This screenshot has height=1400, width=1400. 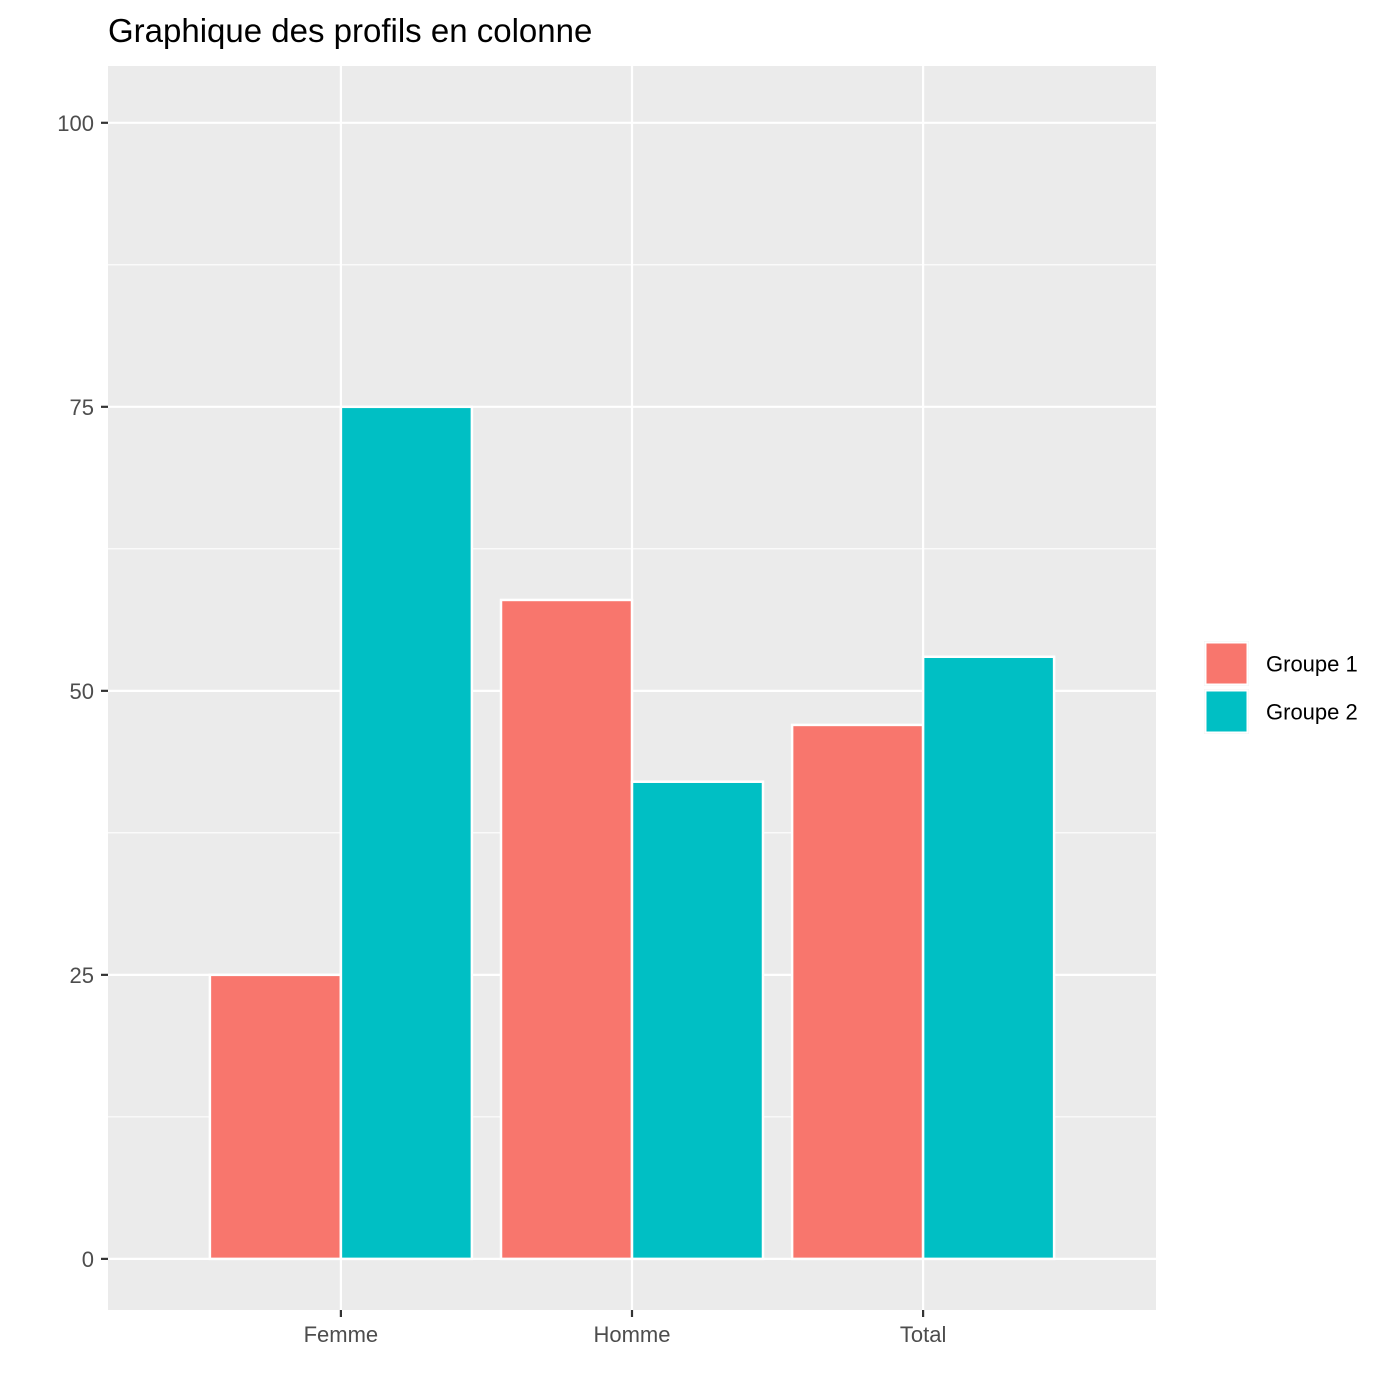 I want to click on legend-label: Groupe 2, so click(x=1312, y=712).